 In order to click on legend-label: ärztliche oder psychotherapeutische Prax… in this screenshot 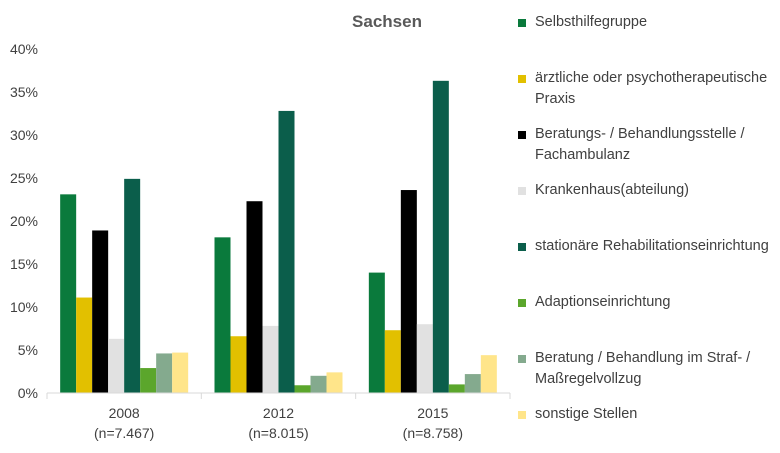, I will do `click(651, 88)`.